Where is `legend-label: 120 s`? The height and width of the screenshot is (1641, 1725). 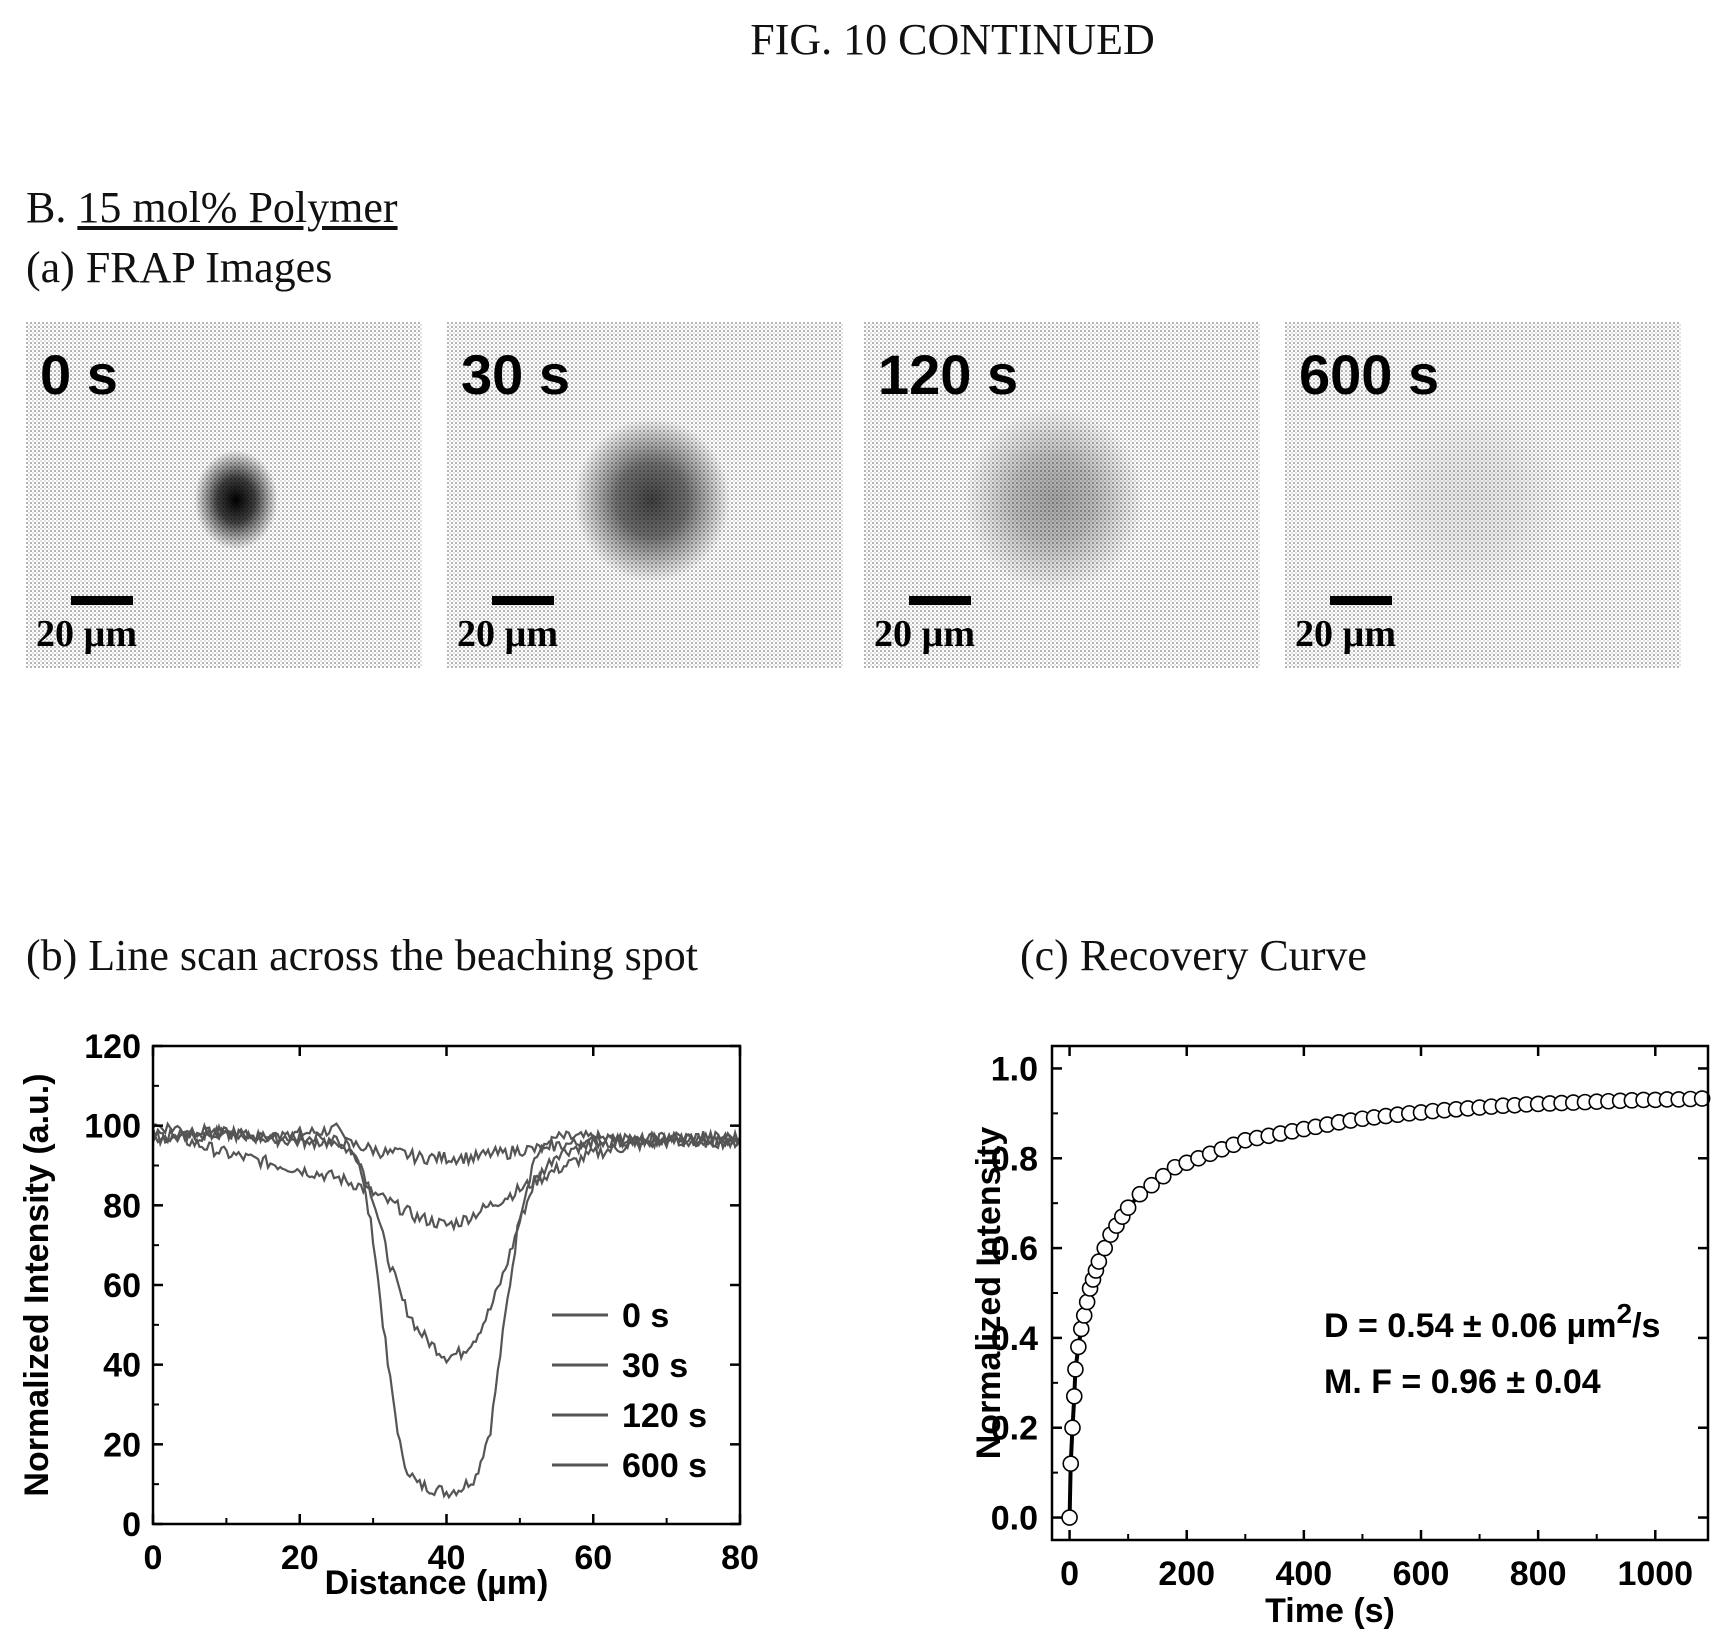
legend-label: 120 s is located at coordinates (664, 1416).